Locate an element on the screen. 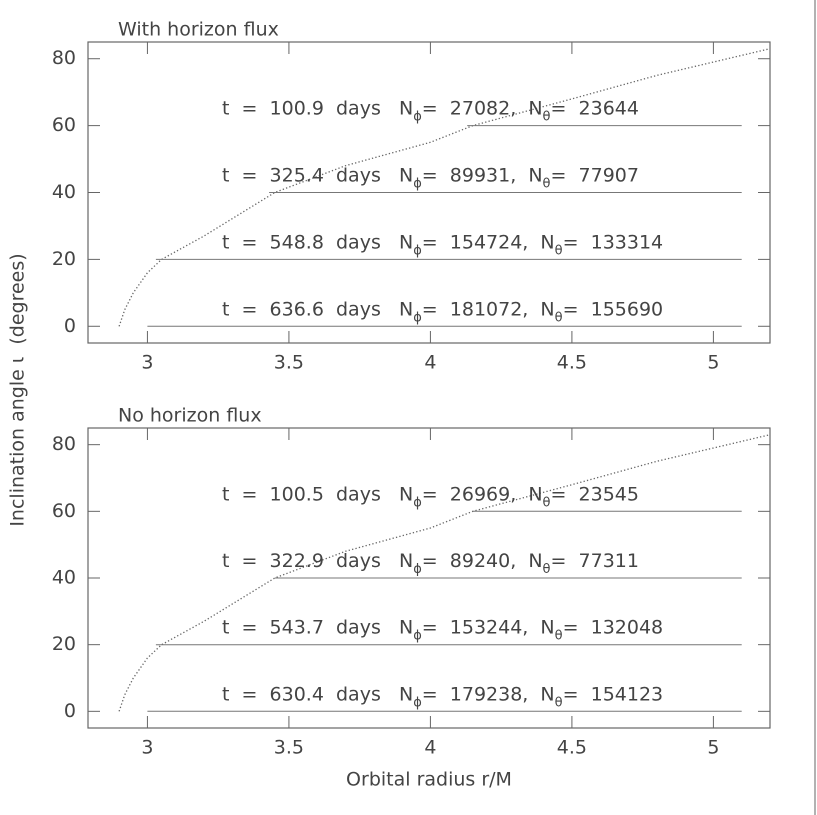  annotation-part: = 23644 is located at coordinates (595, 108).